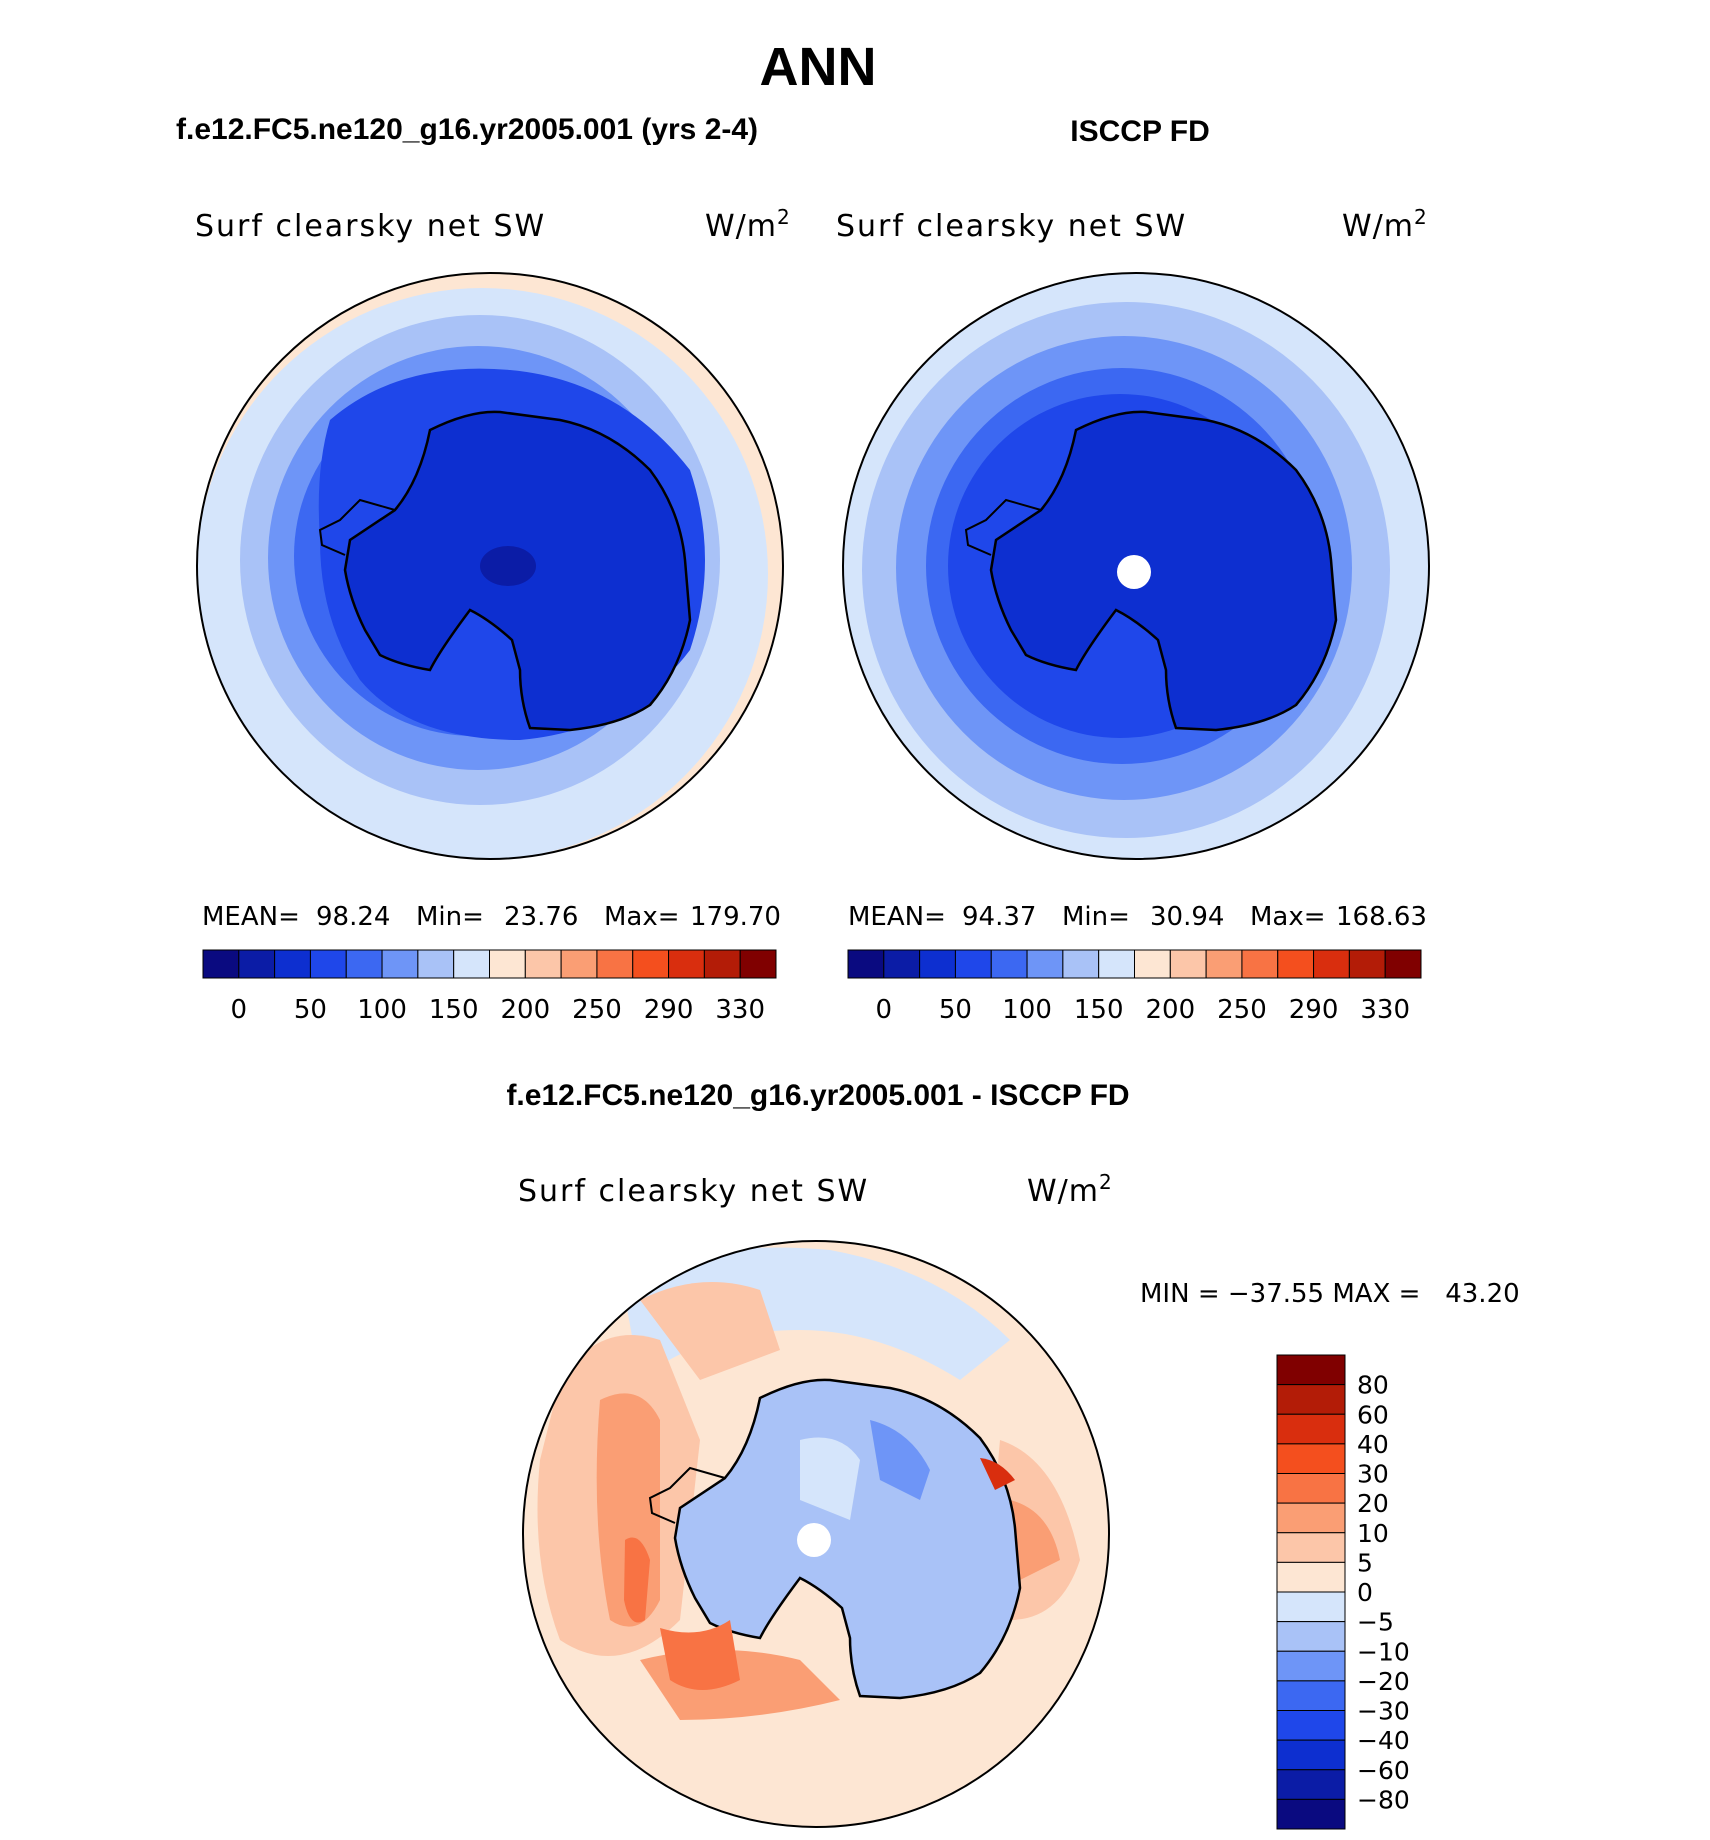 The image size is (1710, 1840). I want to click on obs-colorbar-label: 50, so click(955, 1010).